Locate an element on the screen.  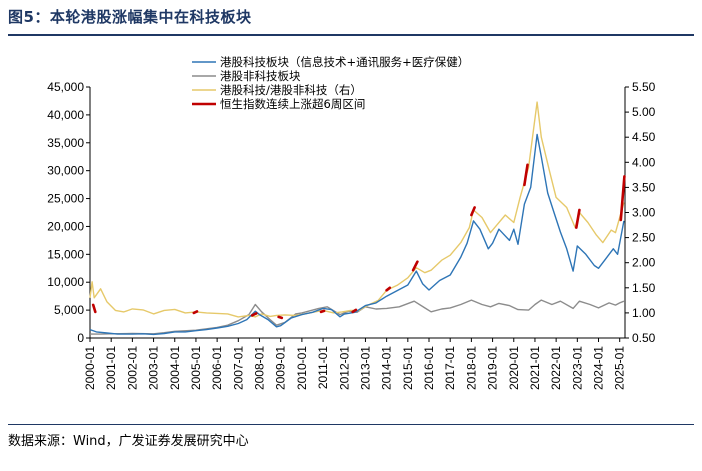
y-left-tick-label: 15,000 is located at coordinates (65, 254).